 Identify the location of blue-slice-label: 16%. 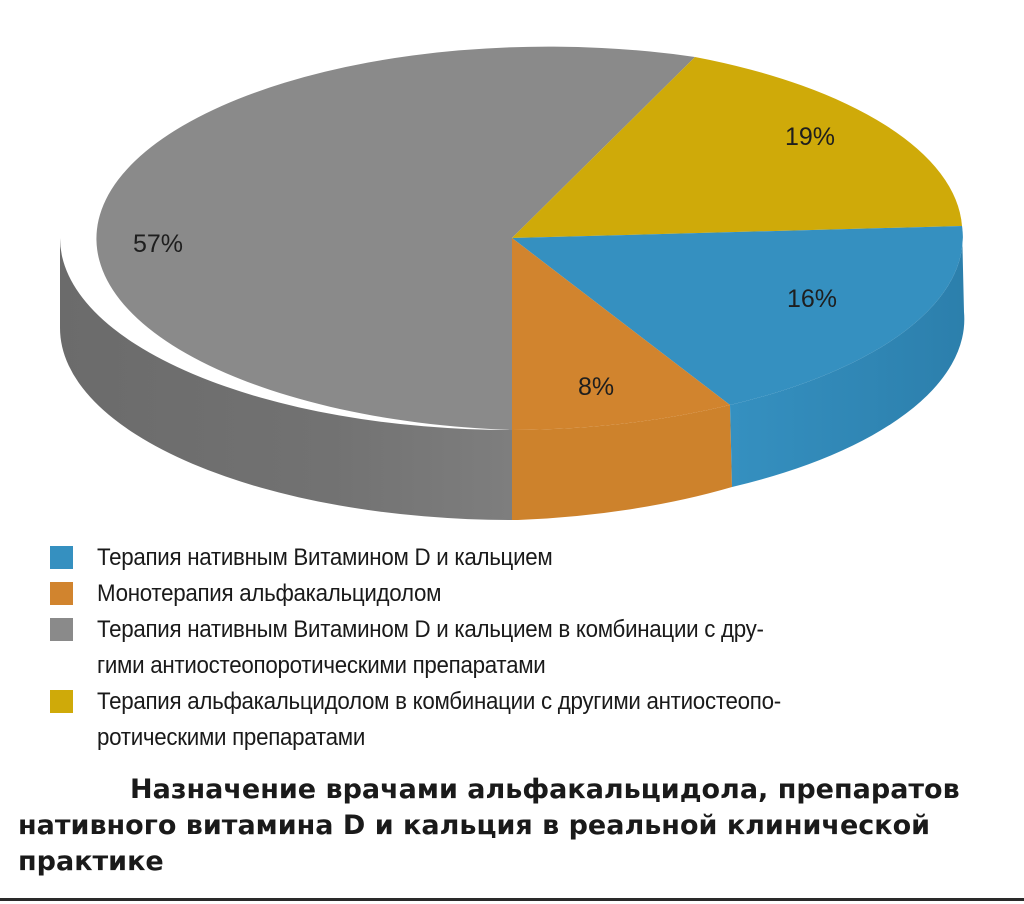
(812, 299).